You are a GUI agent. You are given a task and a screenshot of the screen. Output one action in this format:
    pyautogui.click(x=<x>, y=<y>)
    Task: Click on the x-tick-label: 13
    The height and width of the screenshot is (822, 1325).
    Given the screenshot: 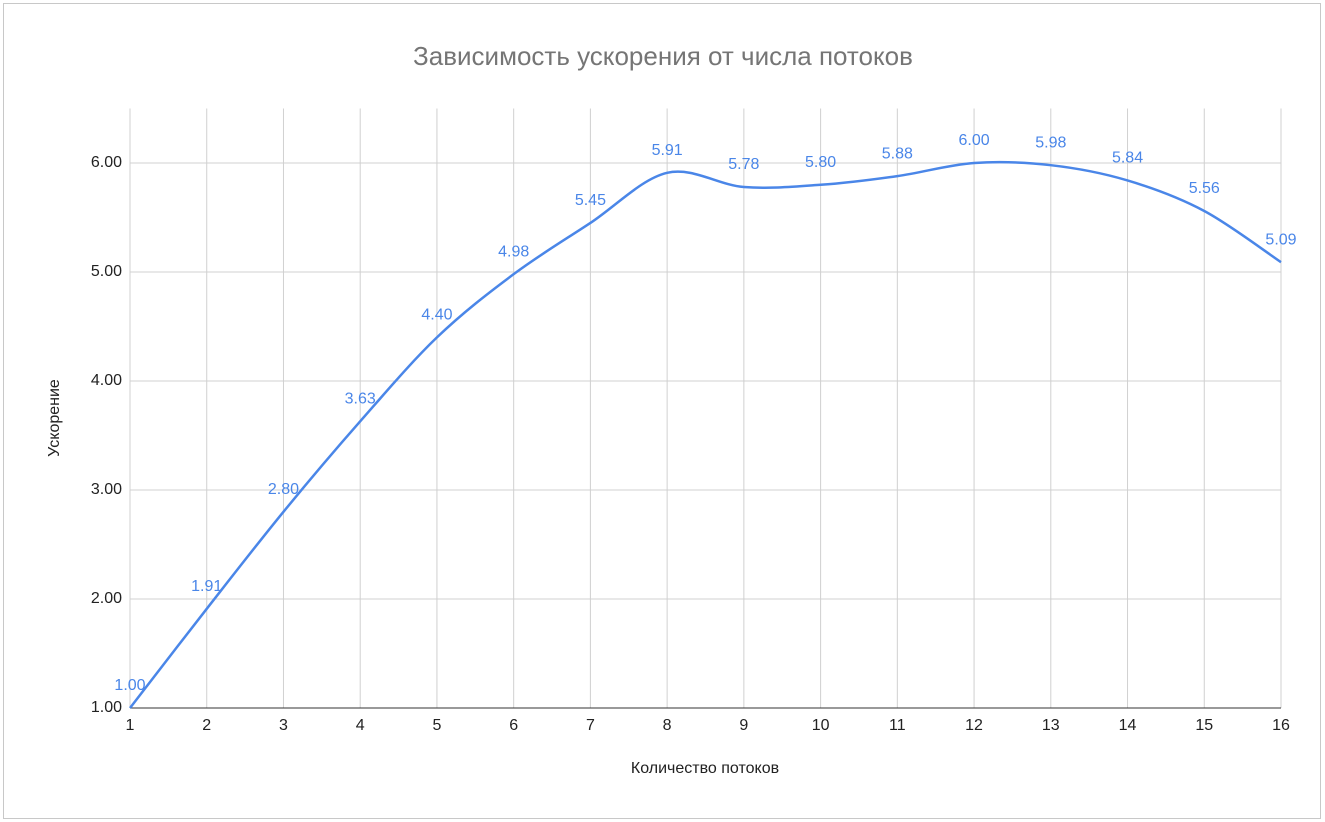 What is the action you would take?
    pyautogui.click(x=1051, y=725)
    